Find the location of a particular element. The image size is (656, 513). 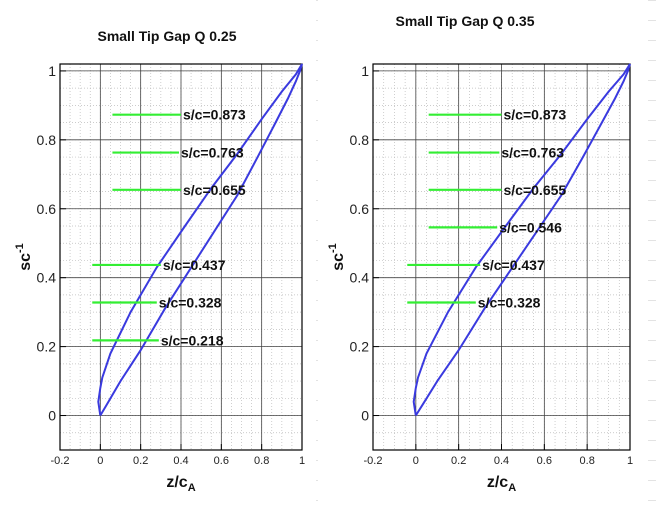

slice-label: s/c=0.546 is located at coordinates (530, 227).